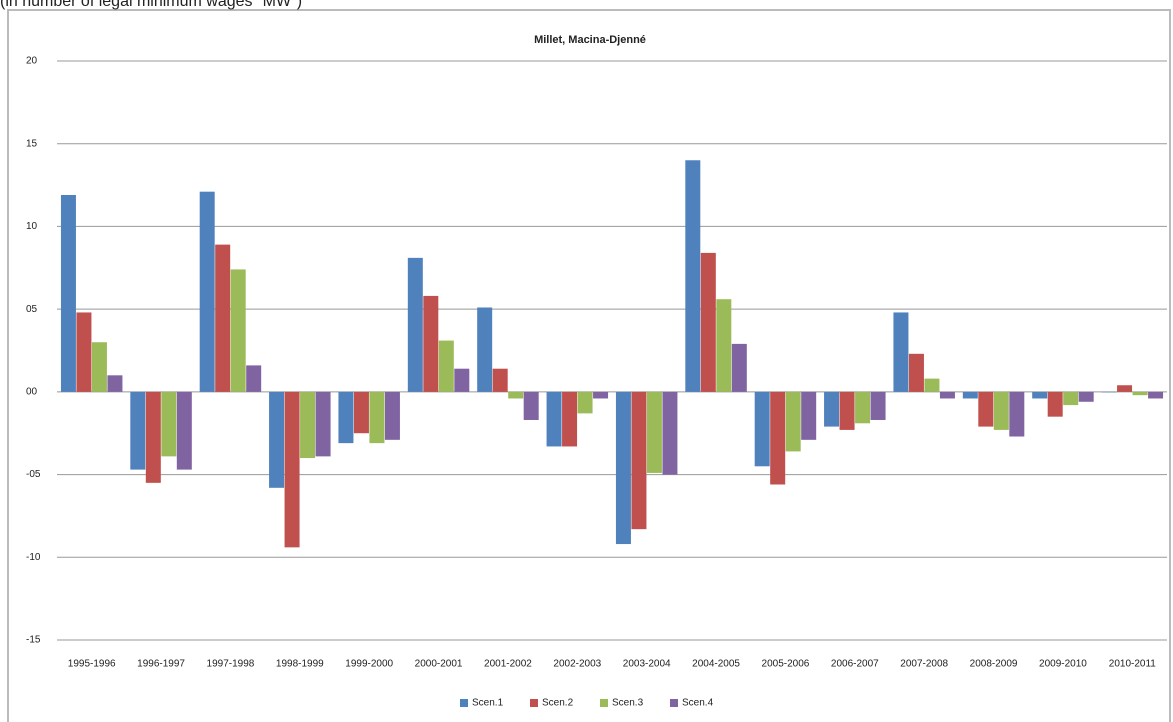 The width and height of the screenshot is (1173, 722). Describe the element at coordinates (994, 664) in the screenshot. I see `x-tick-label: 2008-2009` at that location.